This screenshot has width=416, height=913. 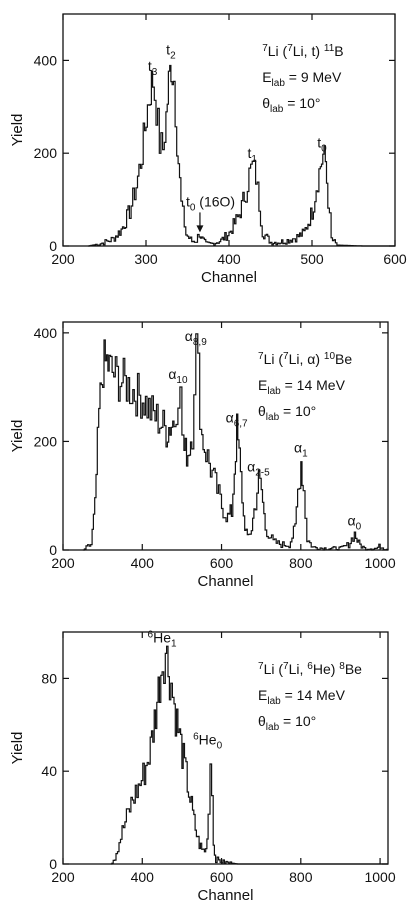 What do you see at coordinates (322, 145) in the screenshot?
I see `peak-label: t0` at bounding box center [322, 145].